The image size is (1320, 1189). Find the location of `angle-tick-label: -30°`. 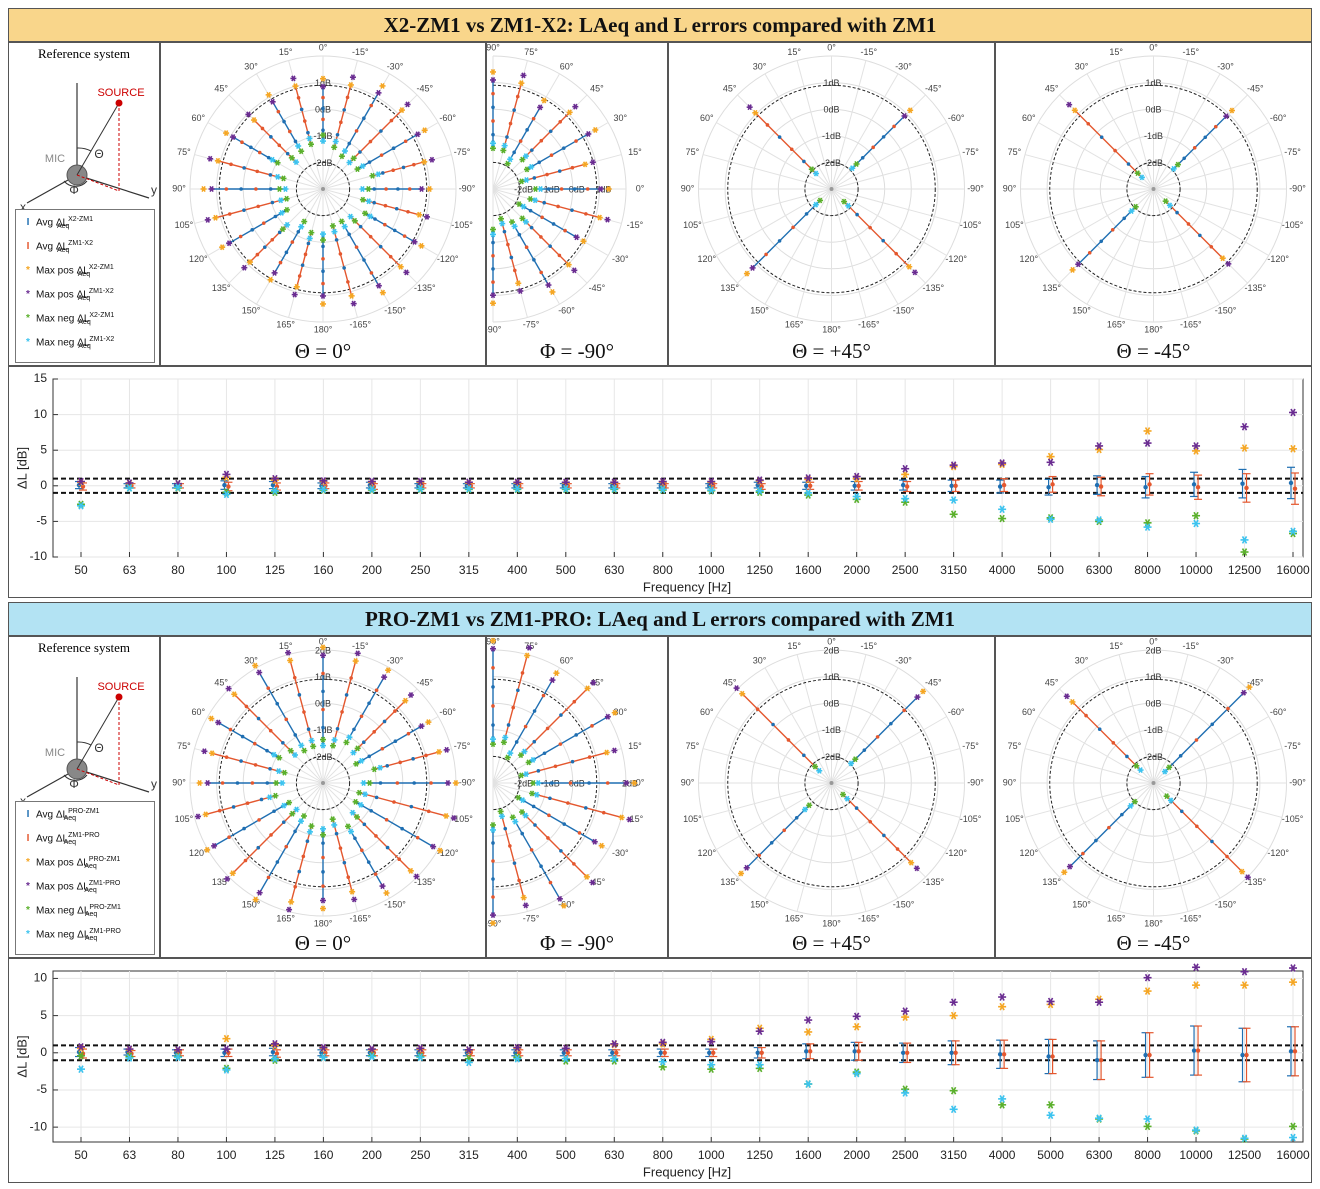

angle-tick-label: -30° is located at coordinates (1225, 66).